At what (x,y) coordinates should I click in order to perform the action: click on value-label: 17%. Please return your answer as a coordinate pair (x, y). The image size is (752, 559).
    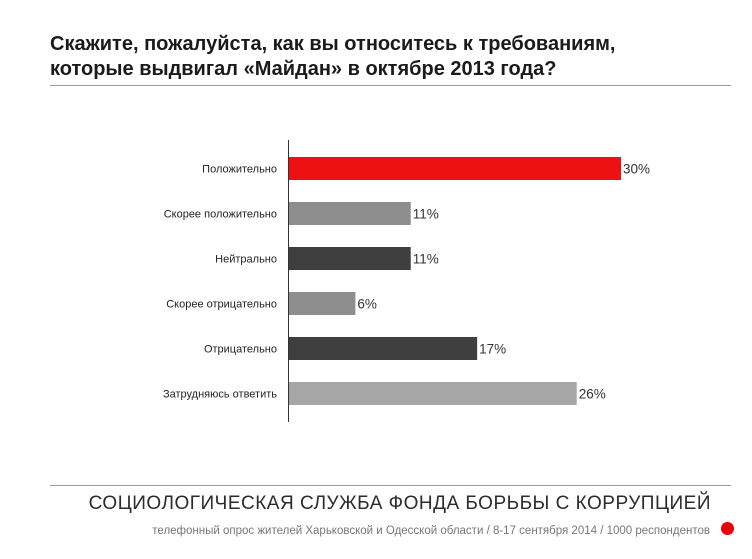
    Looking at the image, I should click on (492, 349).